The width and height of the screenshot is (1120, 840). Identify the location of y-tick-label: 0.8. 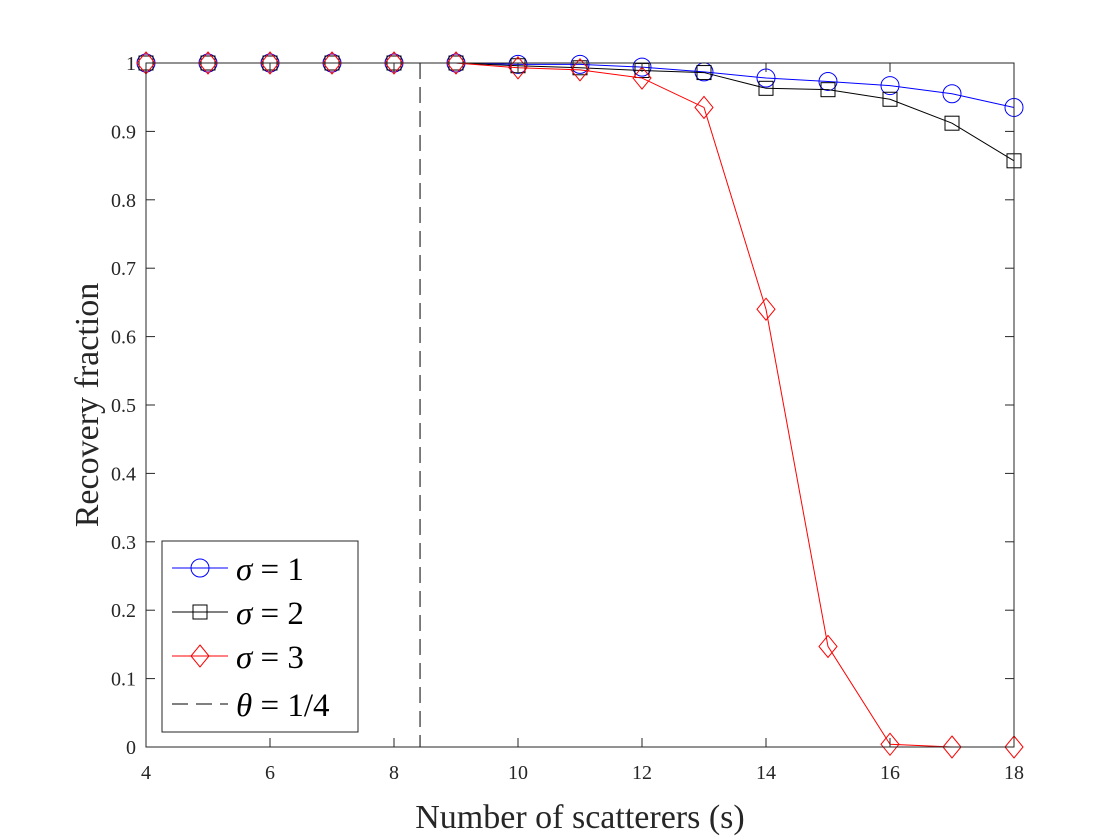
(123, 201).